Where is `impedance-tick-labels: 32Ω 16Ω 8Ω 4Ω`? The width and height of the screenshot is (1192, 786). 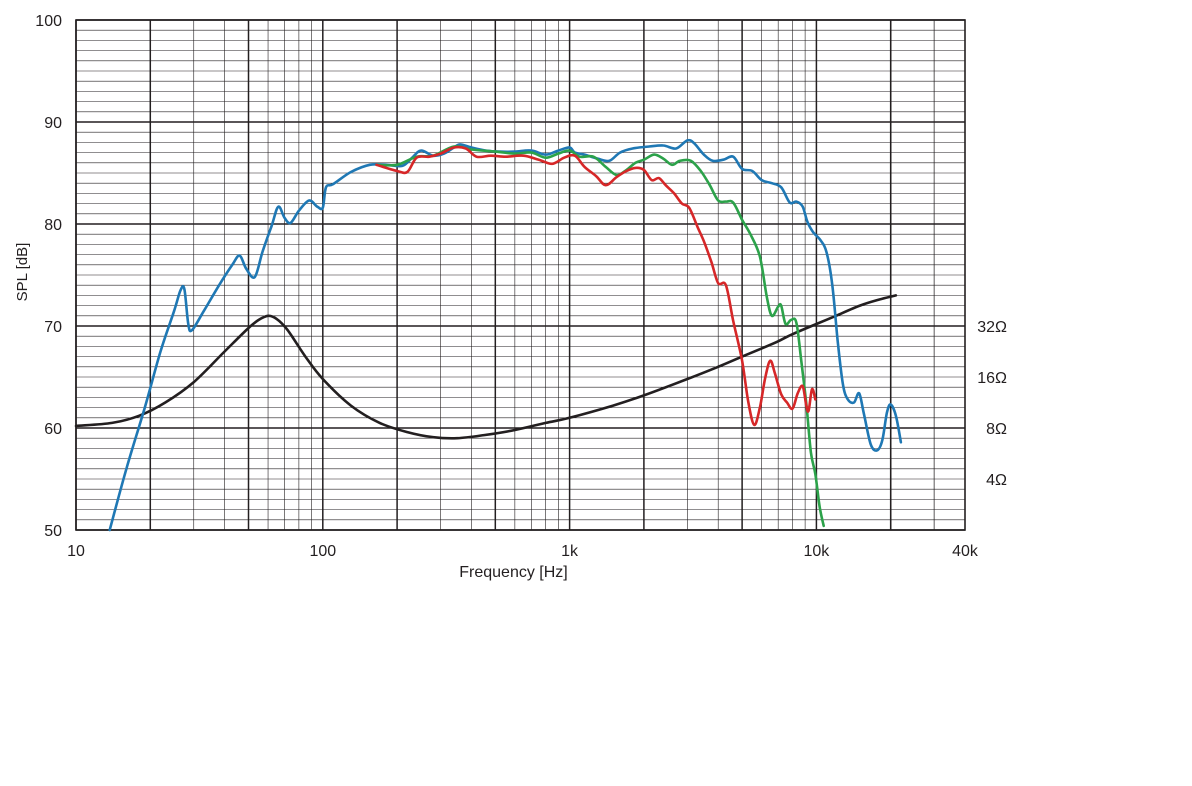
impedance-tick-labels: 32Ω 16Ω 8Ω 4Ω is located at coordinates (992, 404).